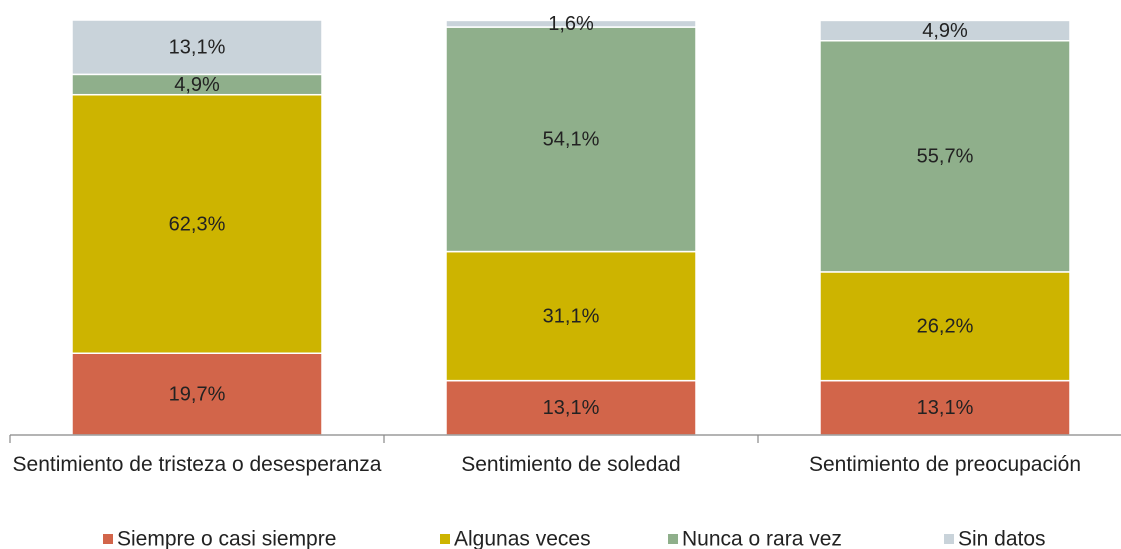 The image size is (1121, 549). I want to click on data-label: 54,1%, so click(571, 140).